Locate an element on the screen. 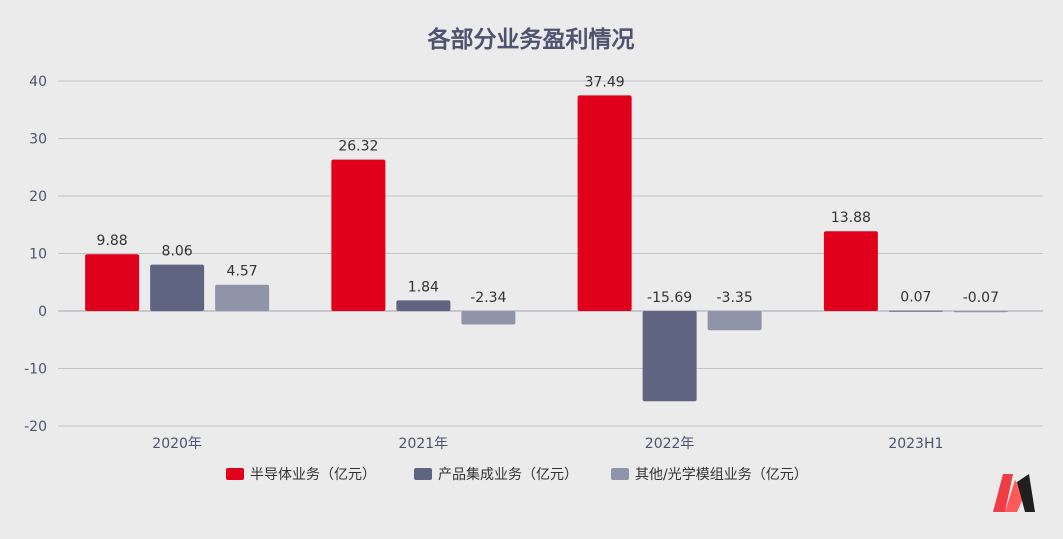 The height and width of the screenshot is (539, 1063). x-category-label: 2022年 is located at coordinates (670, 444).